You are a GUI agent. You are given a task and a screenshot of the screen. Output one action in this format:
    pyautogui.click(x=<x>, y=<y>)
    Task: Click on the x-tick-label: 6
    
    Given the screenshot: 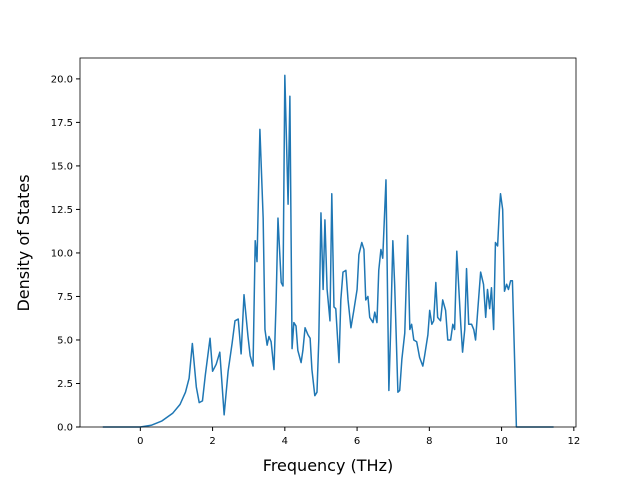 What is the action you would take?
    pyautogui.click(x=357, y=441)
    